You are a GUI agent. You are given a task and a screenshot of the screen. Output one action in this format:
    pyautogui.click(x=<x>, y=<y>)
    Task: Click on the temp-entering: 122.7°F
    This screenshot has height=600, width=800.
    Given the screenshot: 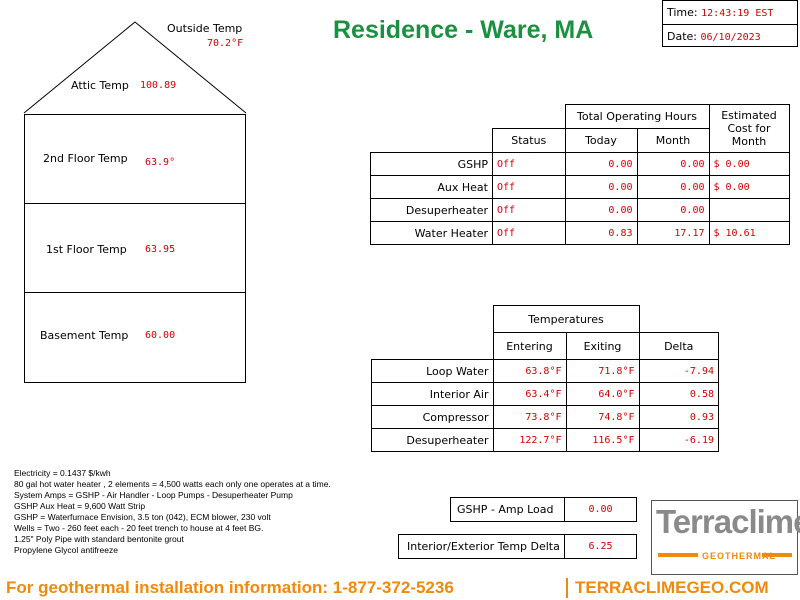 What is the action you would take?
    pyautogui.click(x=529, y=440)
    